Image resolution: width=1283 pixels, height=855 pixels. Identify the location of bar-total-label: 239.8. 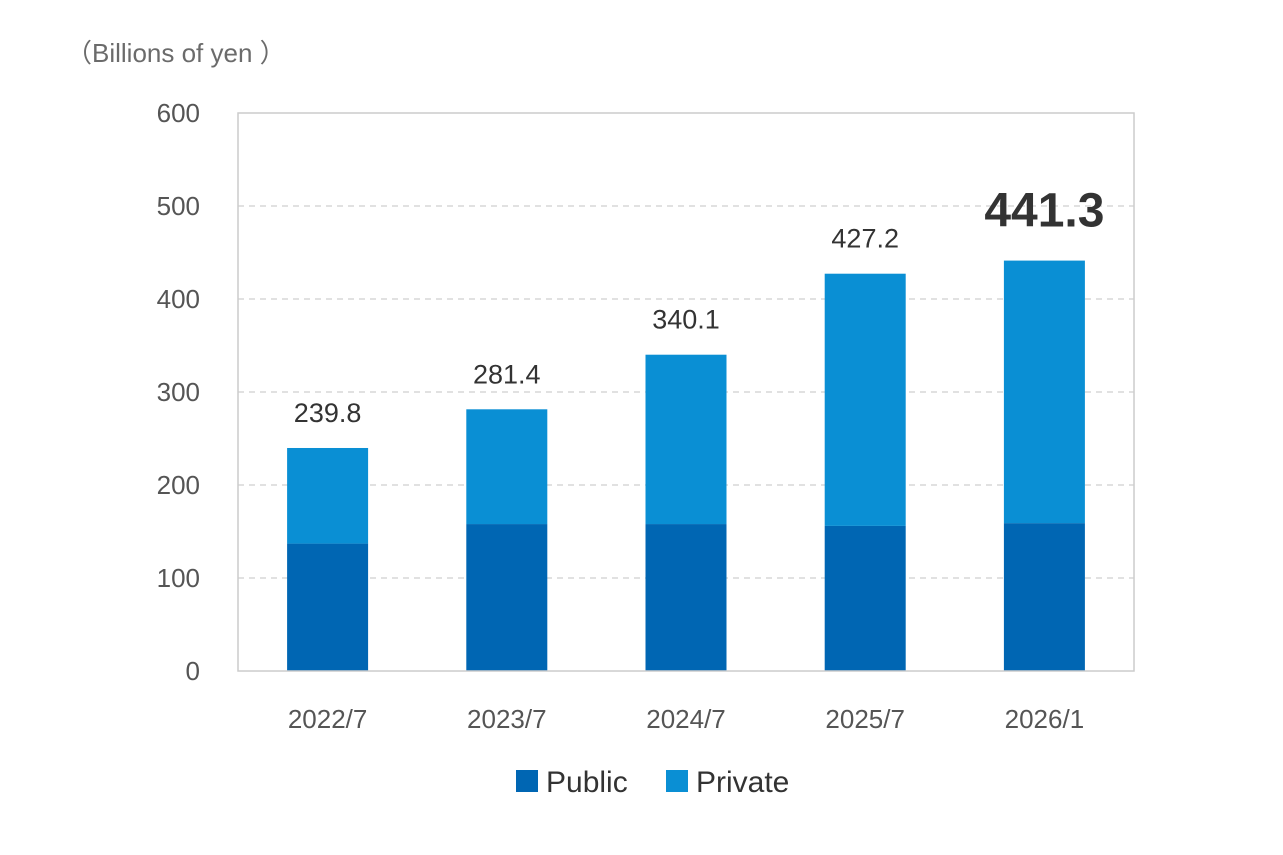
(328, 413).